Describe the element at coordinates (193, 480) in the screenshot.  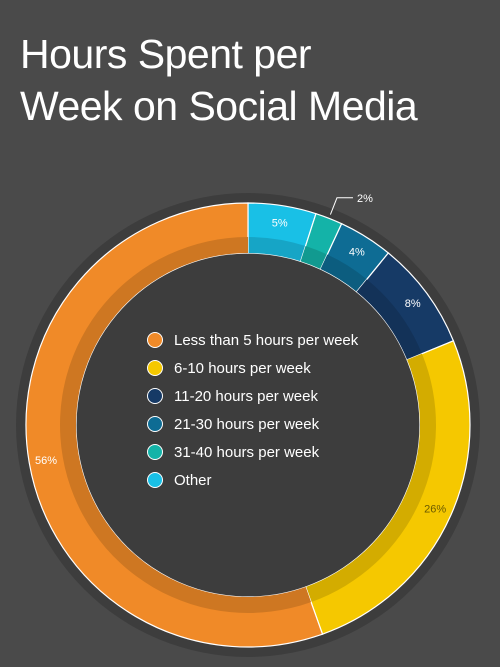
I see `legend-label: Other` at that location.